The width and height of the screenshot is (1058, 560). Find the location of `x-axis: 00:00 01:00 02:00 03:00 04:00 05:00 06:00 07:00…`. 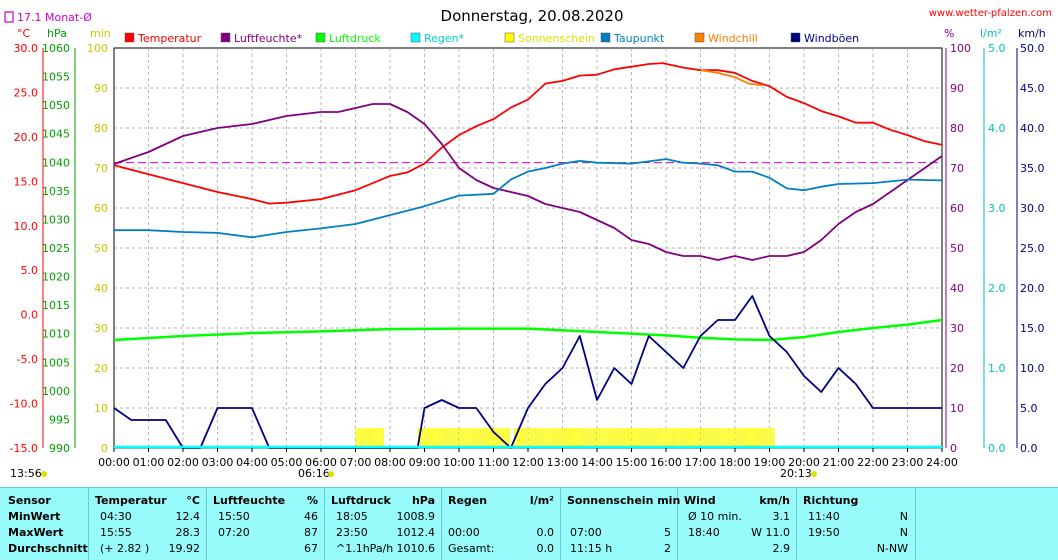

x-axis: 00:00 01:00 02:00 03:00 04:00 05:00 06:00 07:00… is located at coordinates (528, 458).